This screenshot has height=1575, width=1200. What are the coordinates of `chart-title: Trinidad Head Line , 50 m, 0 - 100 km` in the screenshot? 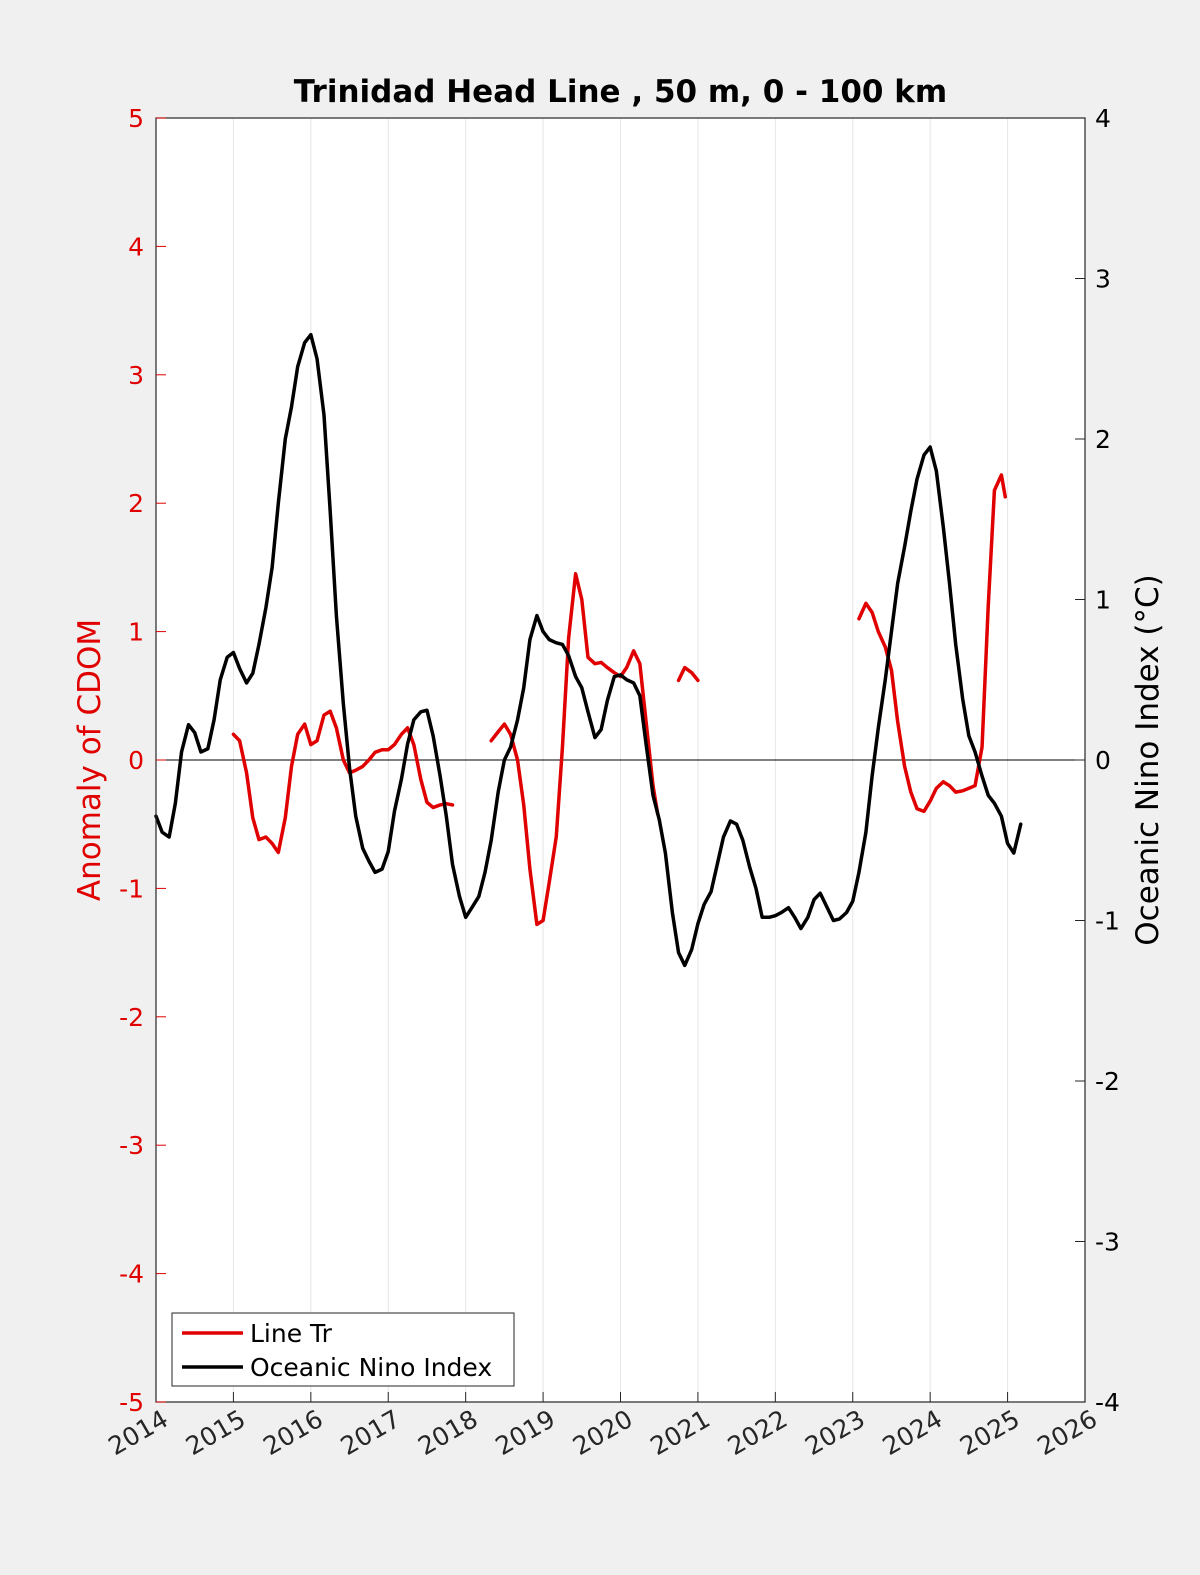 It's located at (620, 92).